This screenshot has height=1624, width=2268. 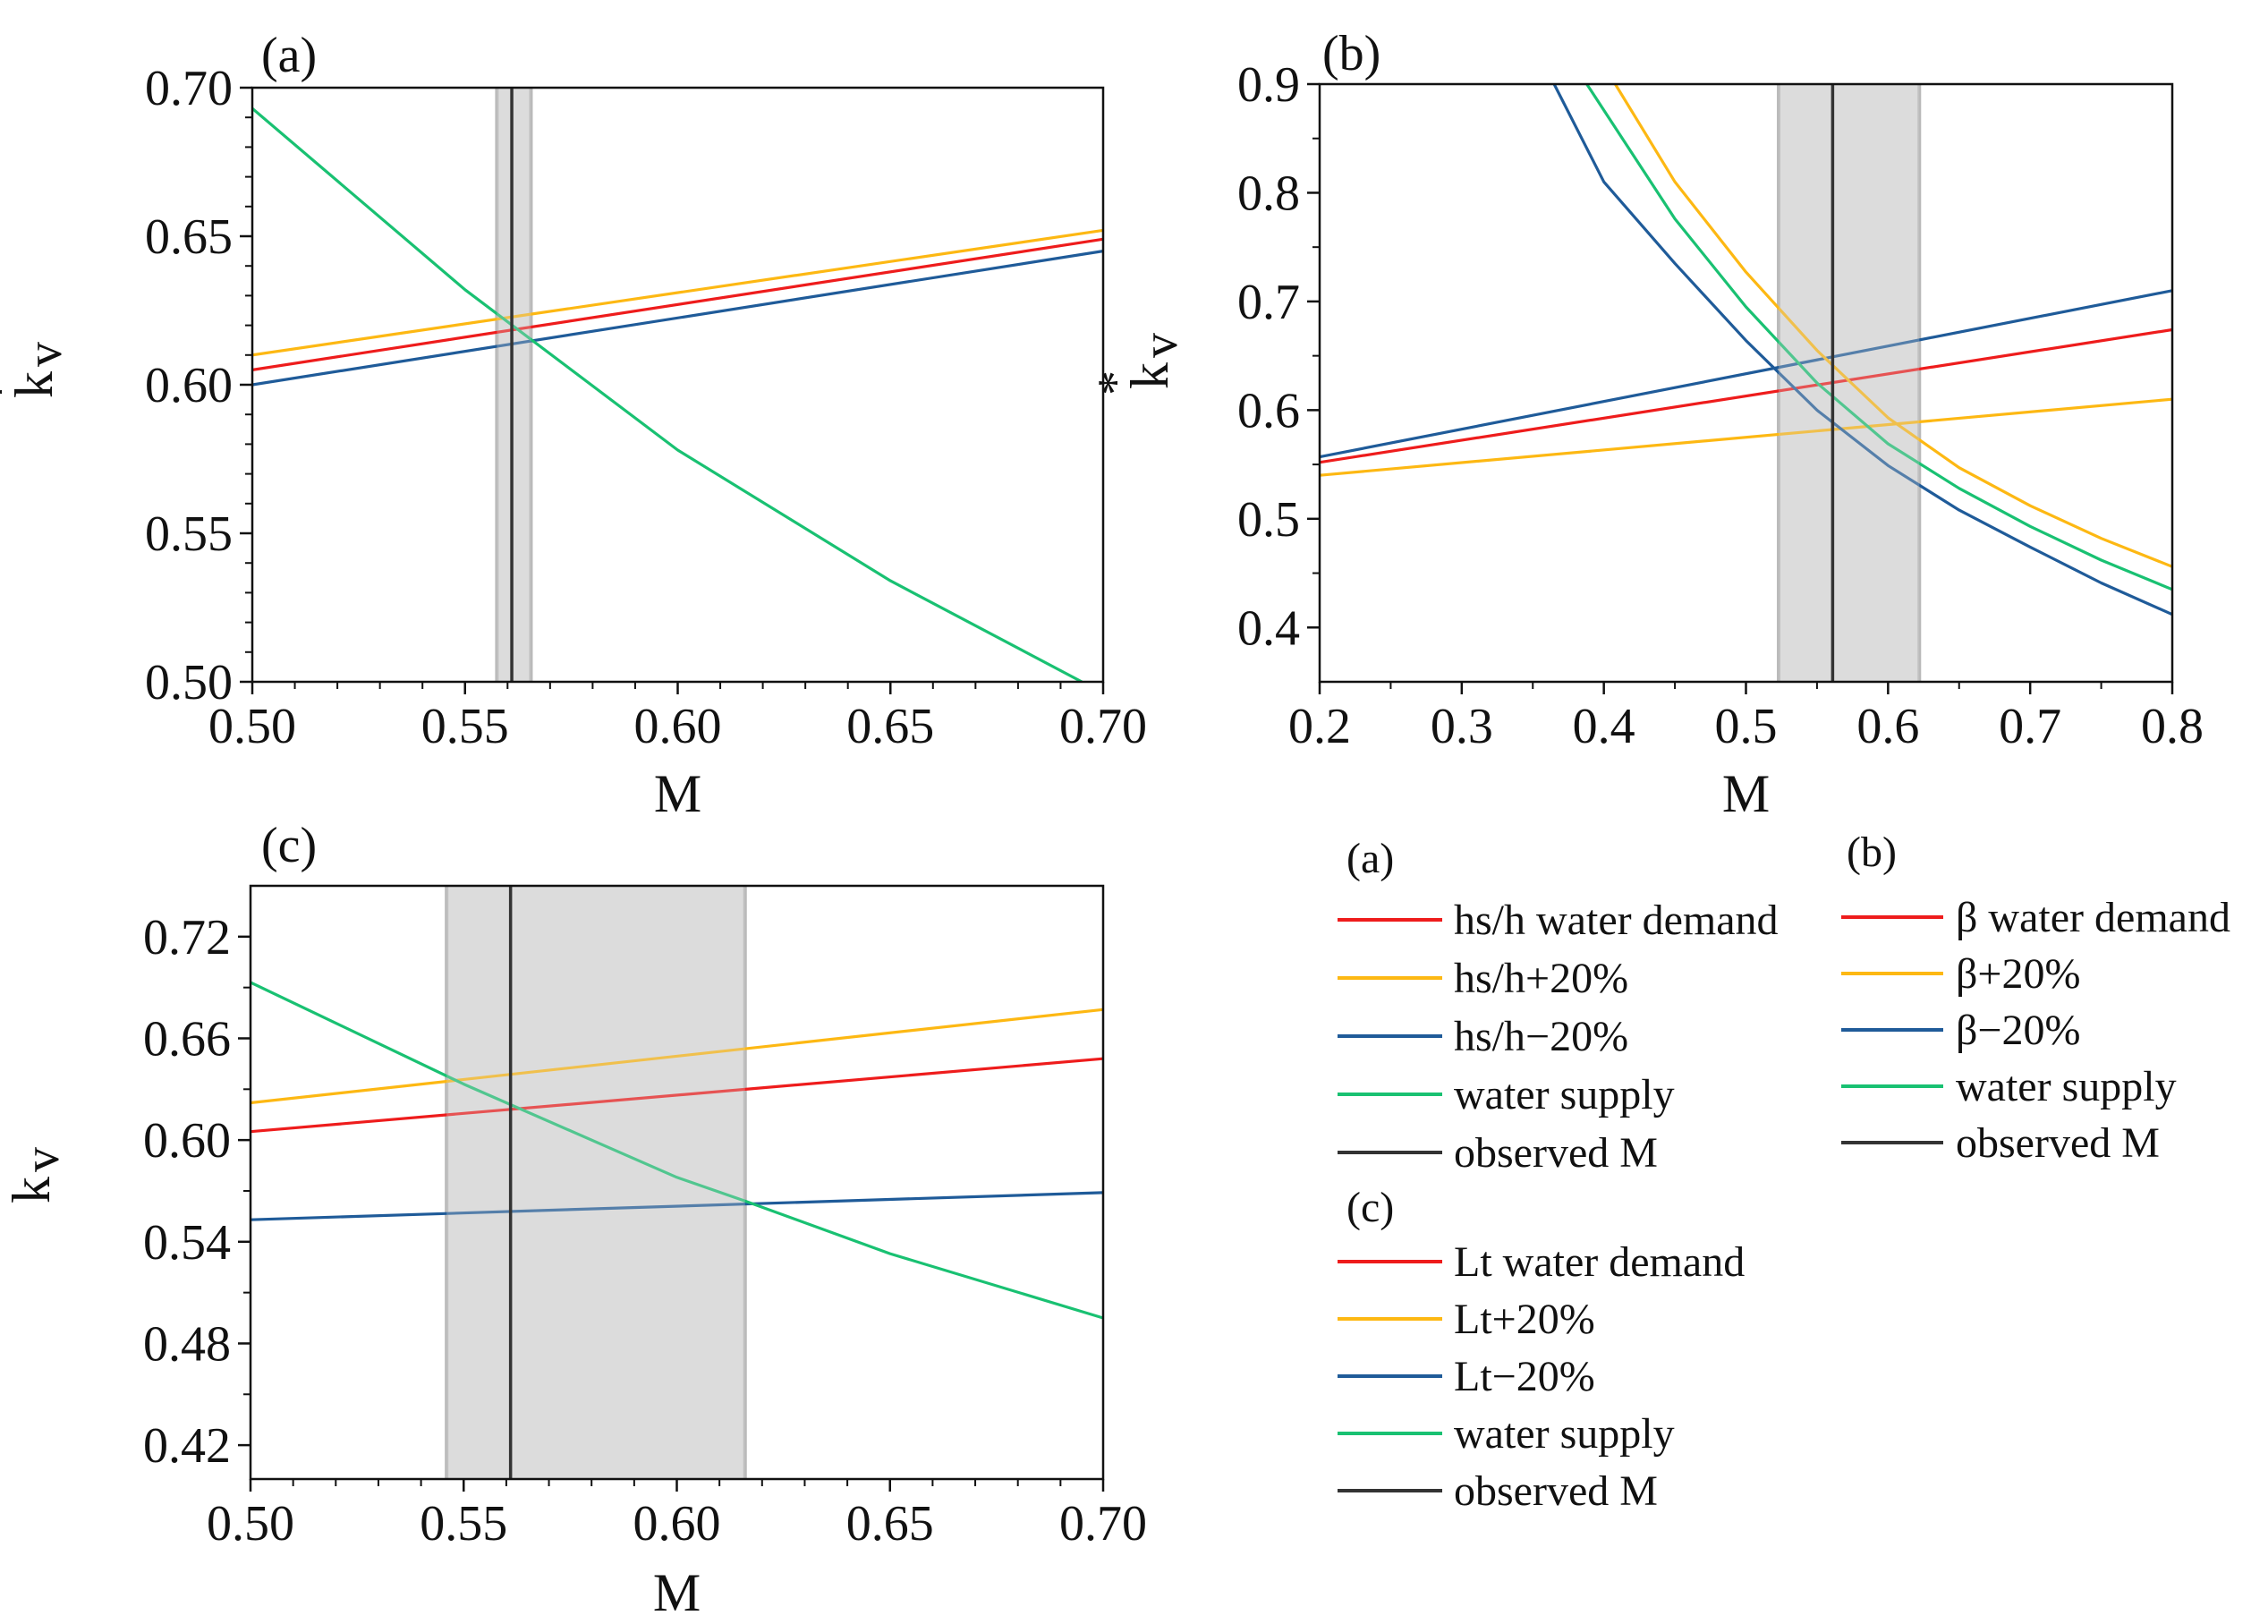 What do you see at coordinates (187, 1446) in the screenshot?
I see `y-tick-label: 0.42` at bounding box center [187, 1446].